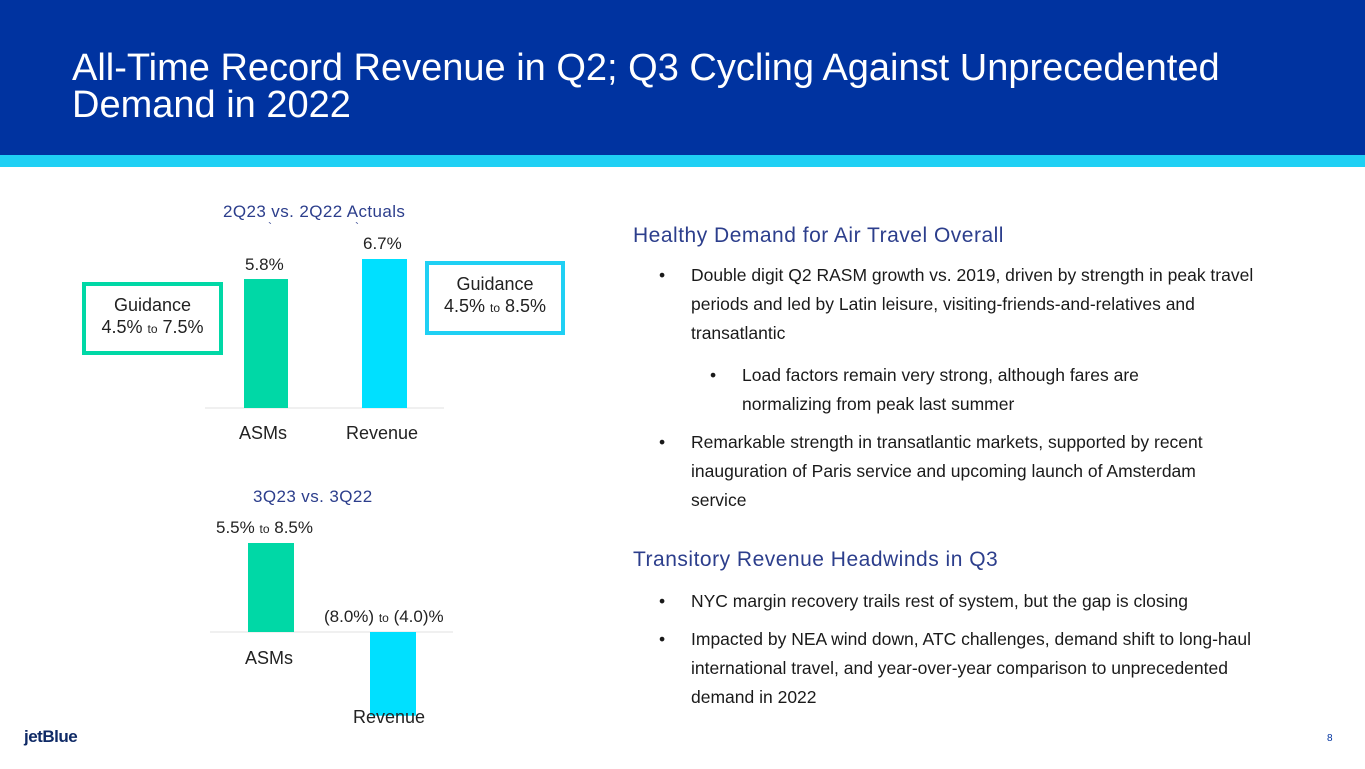 Image resolution: width=1365 pixels, height=769 pixels. I want to click on guidance-high: 7.5%, so click(183, 327).